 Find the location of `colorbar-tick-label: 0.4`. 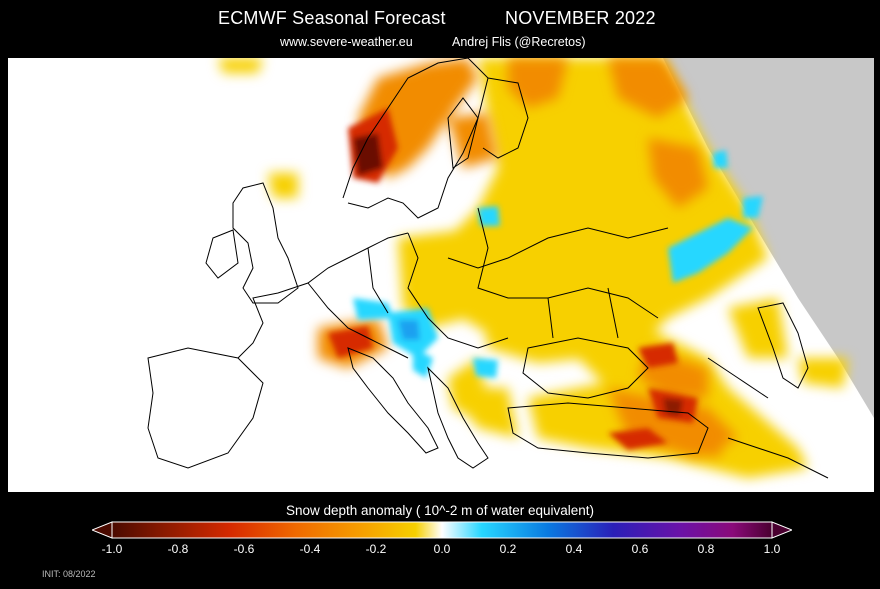

colorbar-tick-label: 0.4 is located at coordinates (574, 549).